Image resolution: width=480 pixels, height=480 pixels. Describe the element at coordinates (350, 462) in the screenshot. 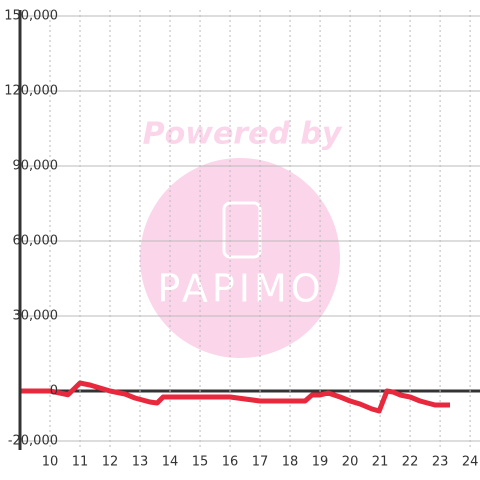

I see `x-tick-label: 20` at that location.